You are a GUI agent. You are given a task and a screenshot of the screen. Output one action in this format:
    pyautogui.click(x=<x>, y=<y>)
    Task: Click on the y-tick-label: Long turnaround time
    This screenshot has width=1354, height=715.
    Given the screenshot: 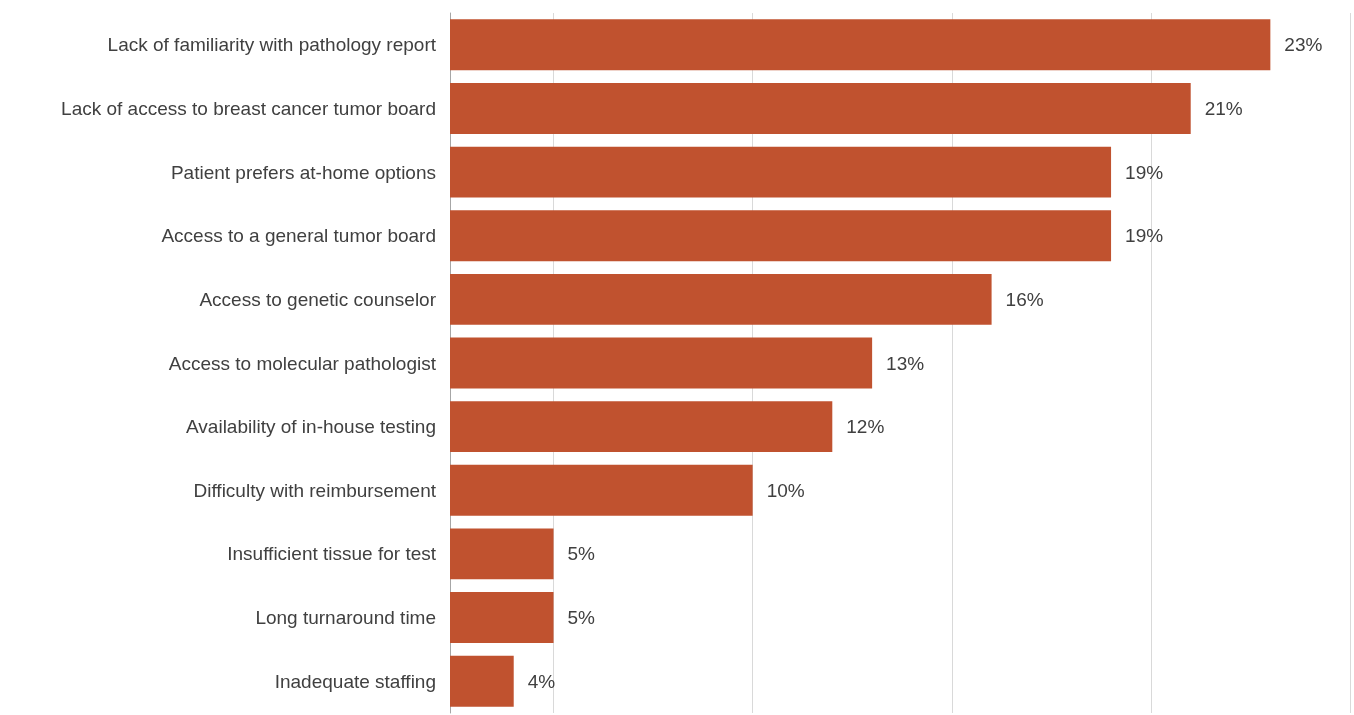 What is the action you would take?
    pyautogui.click(x=345, y=618)
    